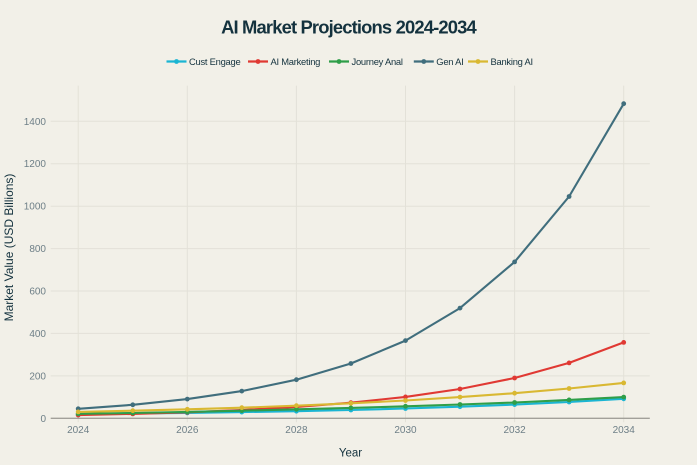  What do you see at coordinates (43, 419) in the screenshot?
I see `svg-text: 0` at bounding box center [43, 419].